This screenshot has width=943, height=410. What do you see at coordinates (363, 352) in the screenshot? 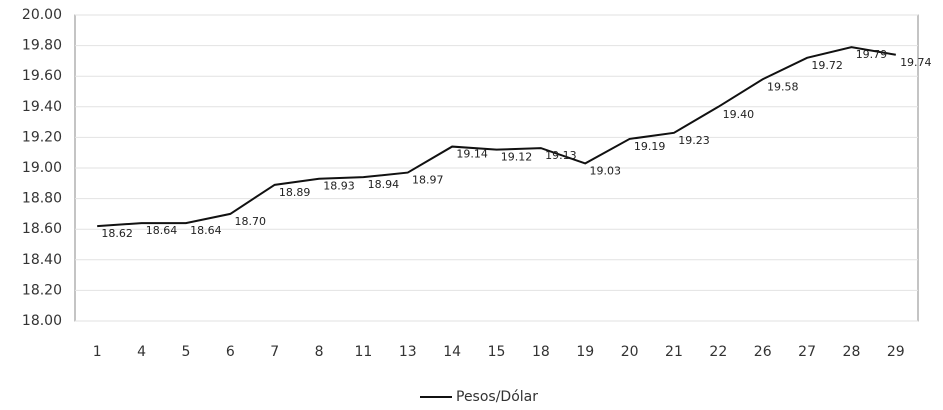
I see `x-tick-label: 11` at bounding box center [363, 352].